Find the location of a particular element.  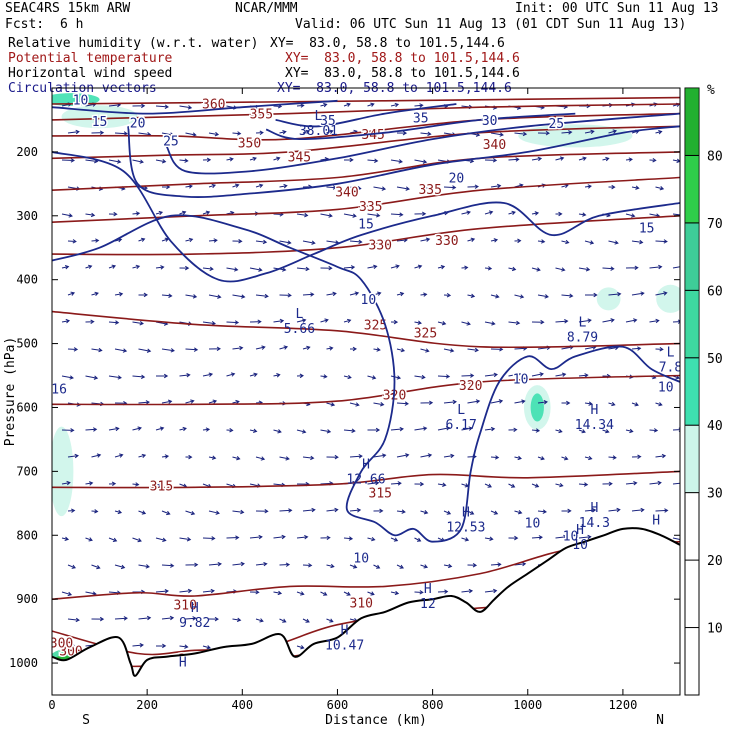

y-tick-label: 900 is located at coordinates (27, 599).